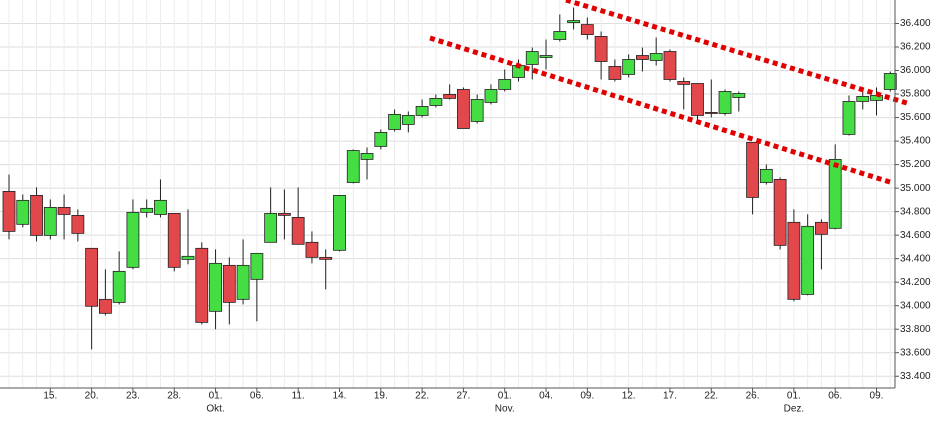  Describe the element at coordinates (381, 396) in the screenshot. I see `x-tick-label: 19.` at that location.